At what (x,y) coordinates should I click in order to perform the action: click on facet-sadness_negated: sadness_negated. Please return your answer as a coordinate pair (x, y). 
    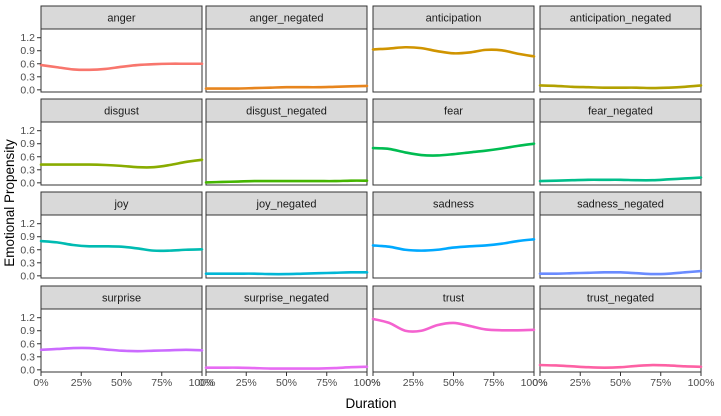
    Looking at the image, I should click on (620, 235).